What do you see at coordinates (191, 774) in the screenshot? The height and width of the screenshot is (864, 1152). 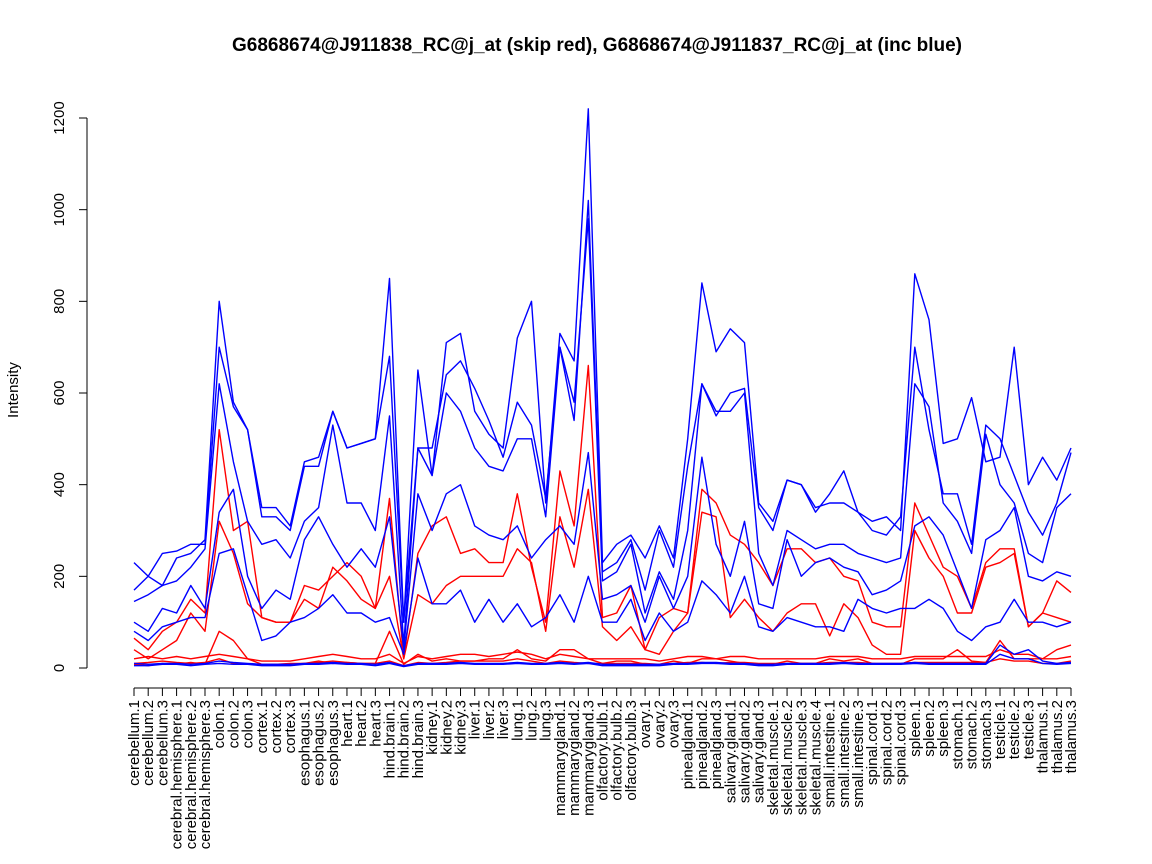 I see `x-tick-label: cerebral.hemisphere.2` at bounding box center [191, 774].